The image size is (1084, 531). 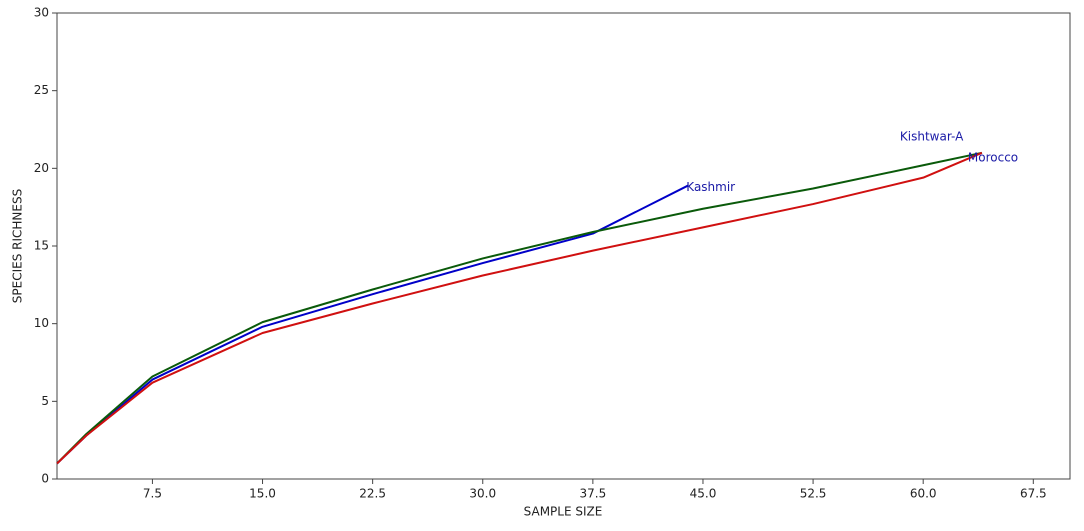 What do you see at coordinates (372, 494) in the screenshot?
I see `x-tick-label: 22.5` at bounding box center [372, 494].